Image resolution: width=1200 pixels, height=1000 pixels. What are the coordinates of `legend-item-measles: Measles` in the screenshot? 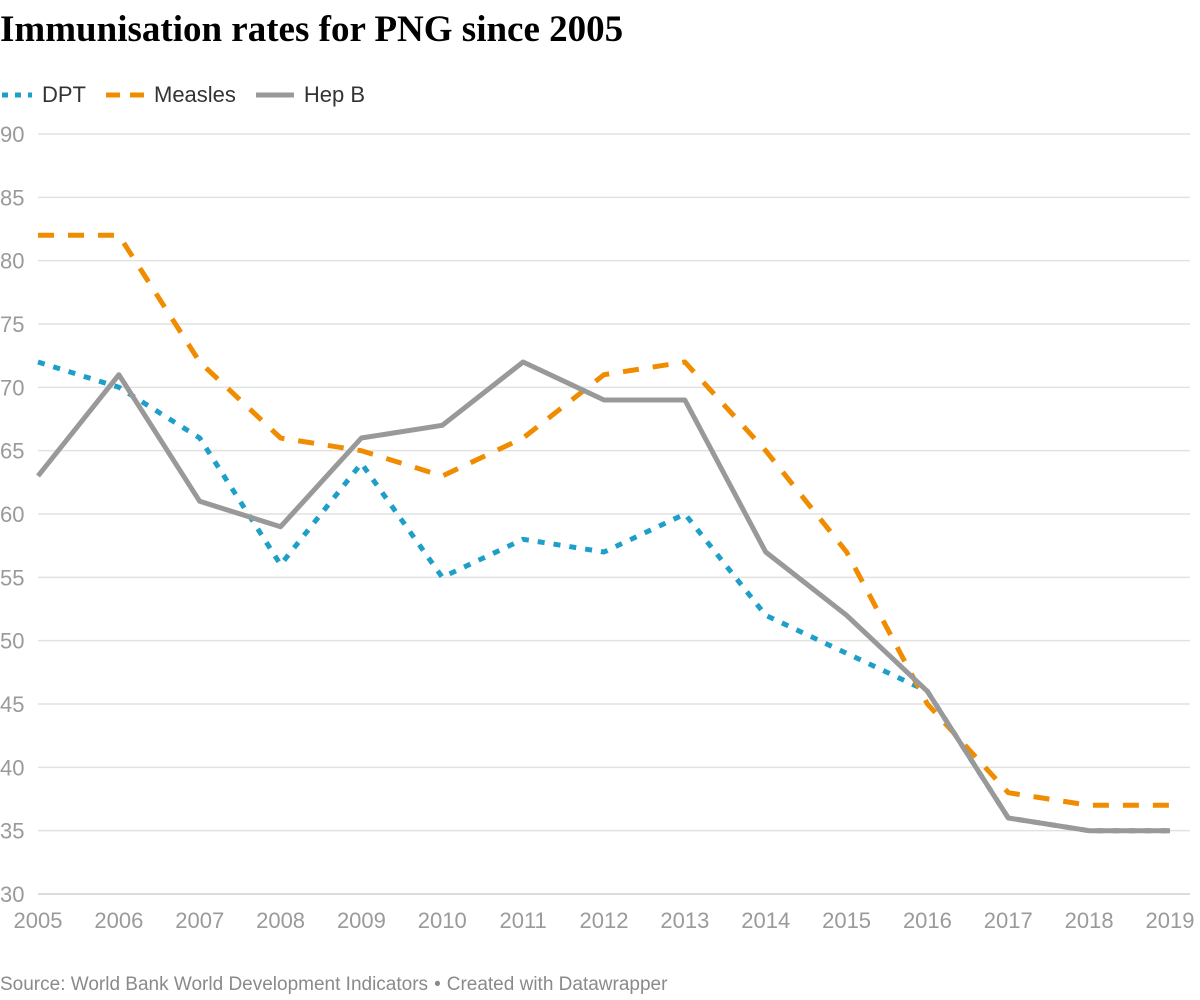 It's located at (170, 95).